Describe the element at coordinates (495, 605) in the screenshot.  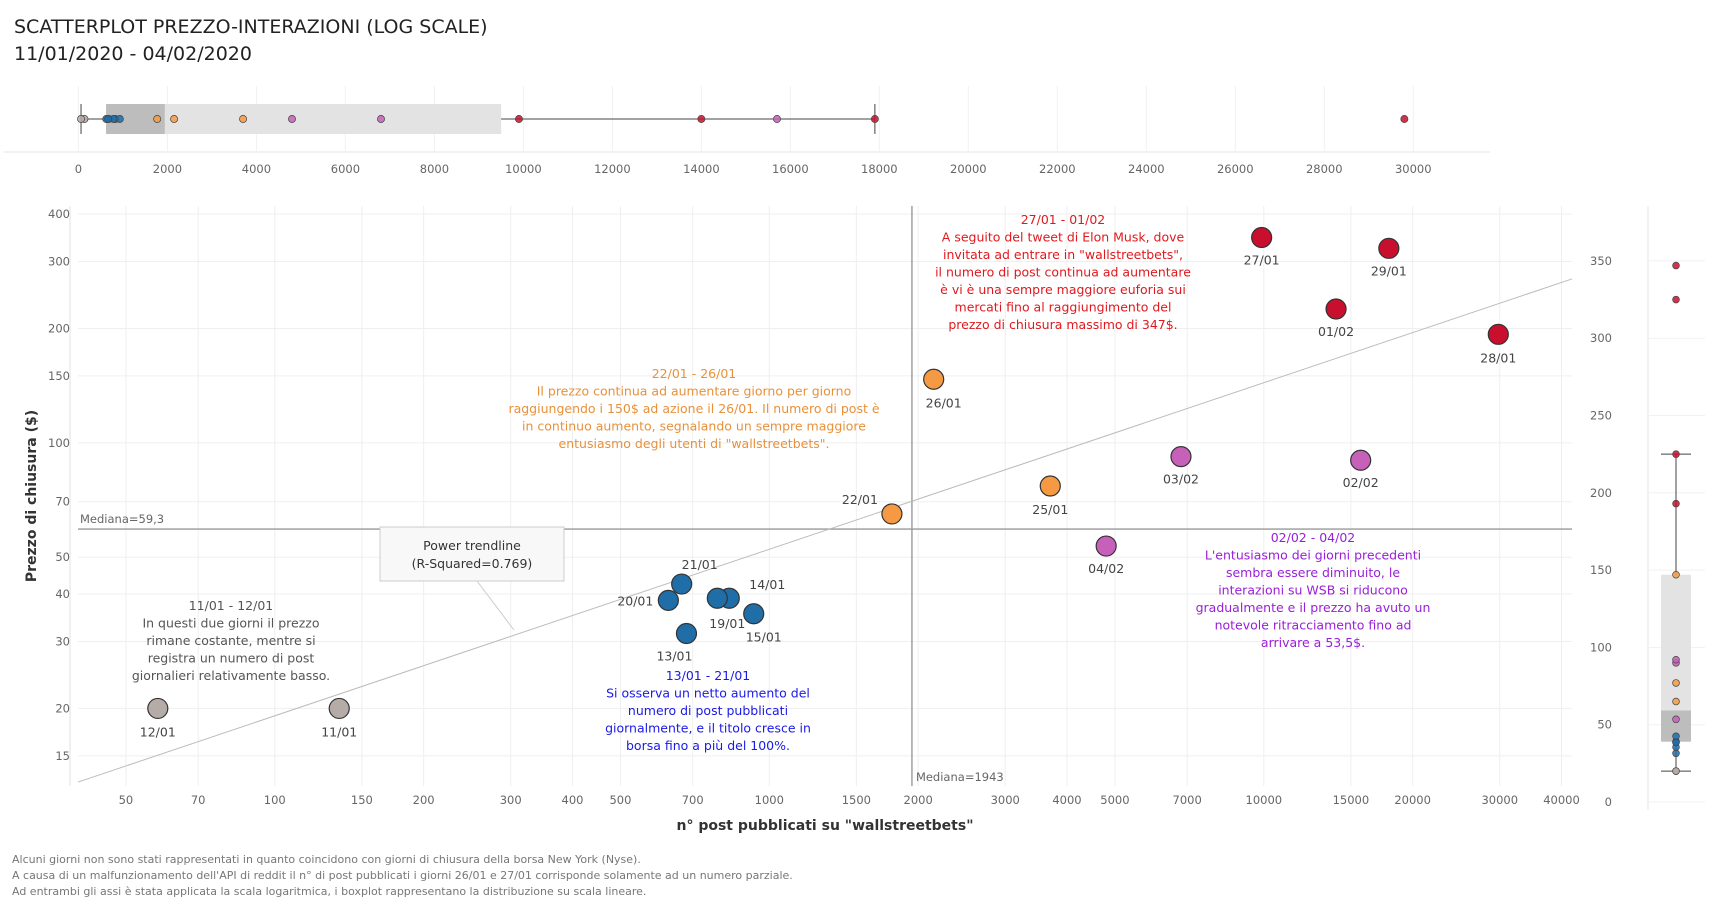
I see `trendline-callout-leader` at that location.